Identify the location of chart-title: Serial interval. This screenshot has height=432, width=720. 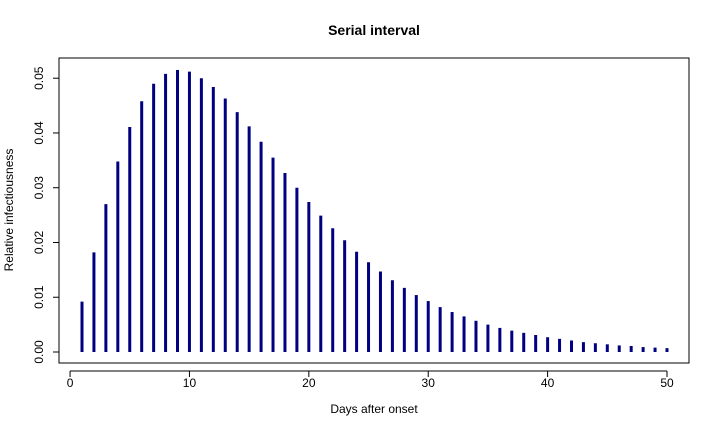
(374, 30).